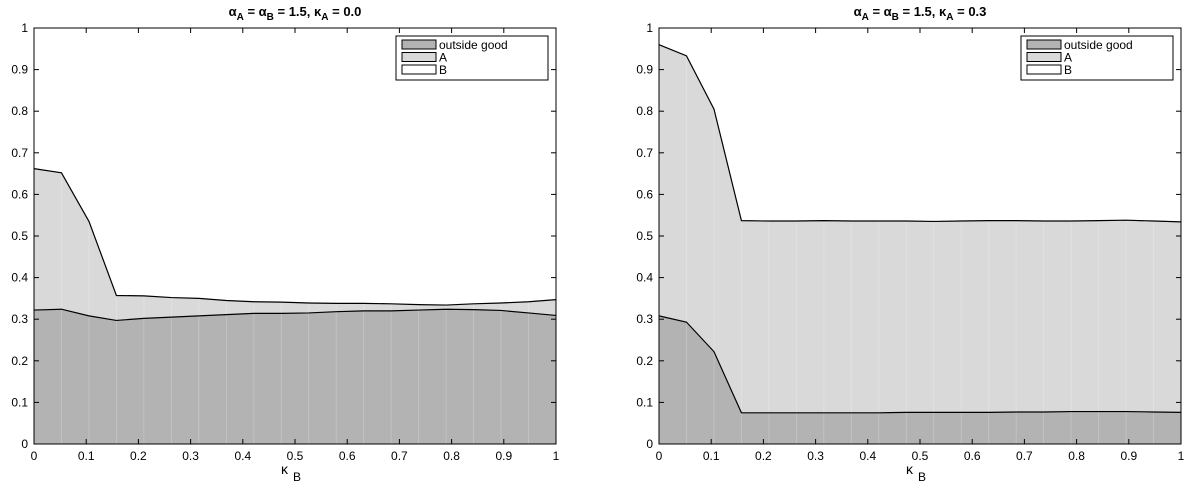  Describe the element at coordinates (345, 11) in the screenshot. I see `title-part-val2: = 0.0` at that location.